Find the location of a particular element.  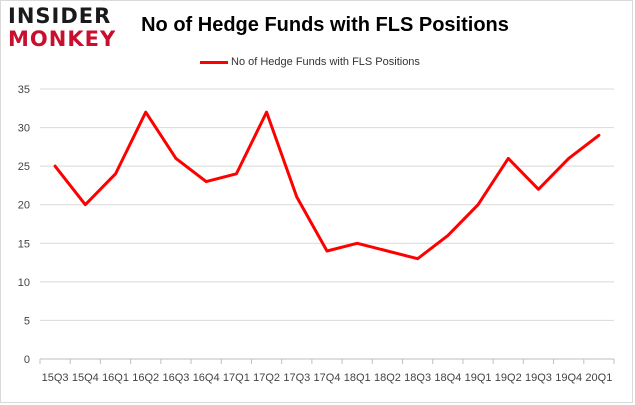

insider-monkey-logo: INSIDER MONKEY is located at coordinates (63, 29).